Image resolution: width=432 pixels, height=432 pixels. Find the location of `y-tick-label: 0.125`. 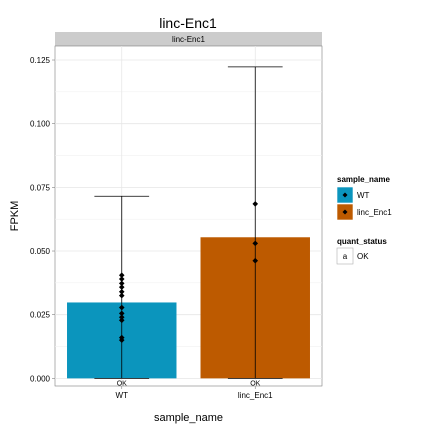

y-tick-label: 0.125 is located at coordinates (40, 60).